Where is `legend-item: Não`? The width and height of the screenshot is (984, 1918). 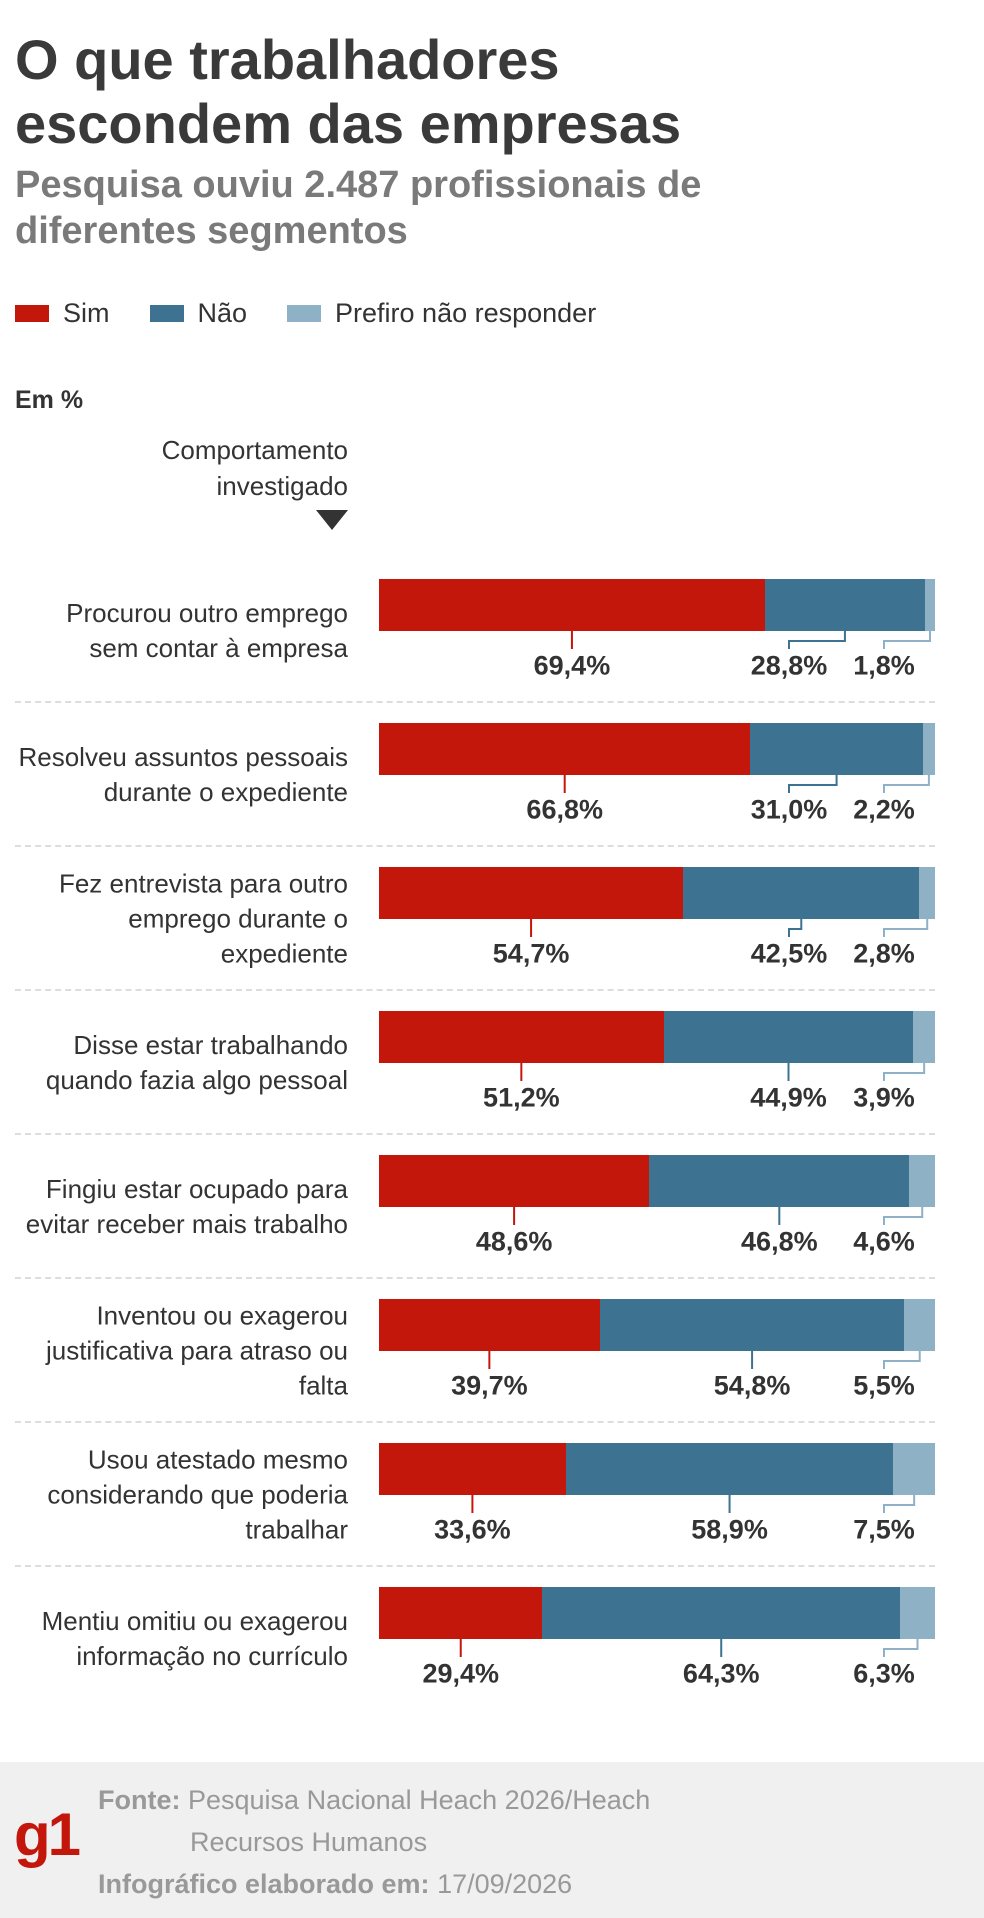
legend-item: Não is located at coordinates (198, 313).